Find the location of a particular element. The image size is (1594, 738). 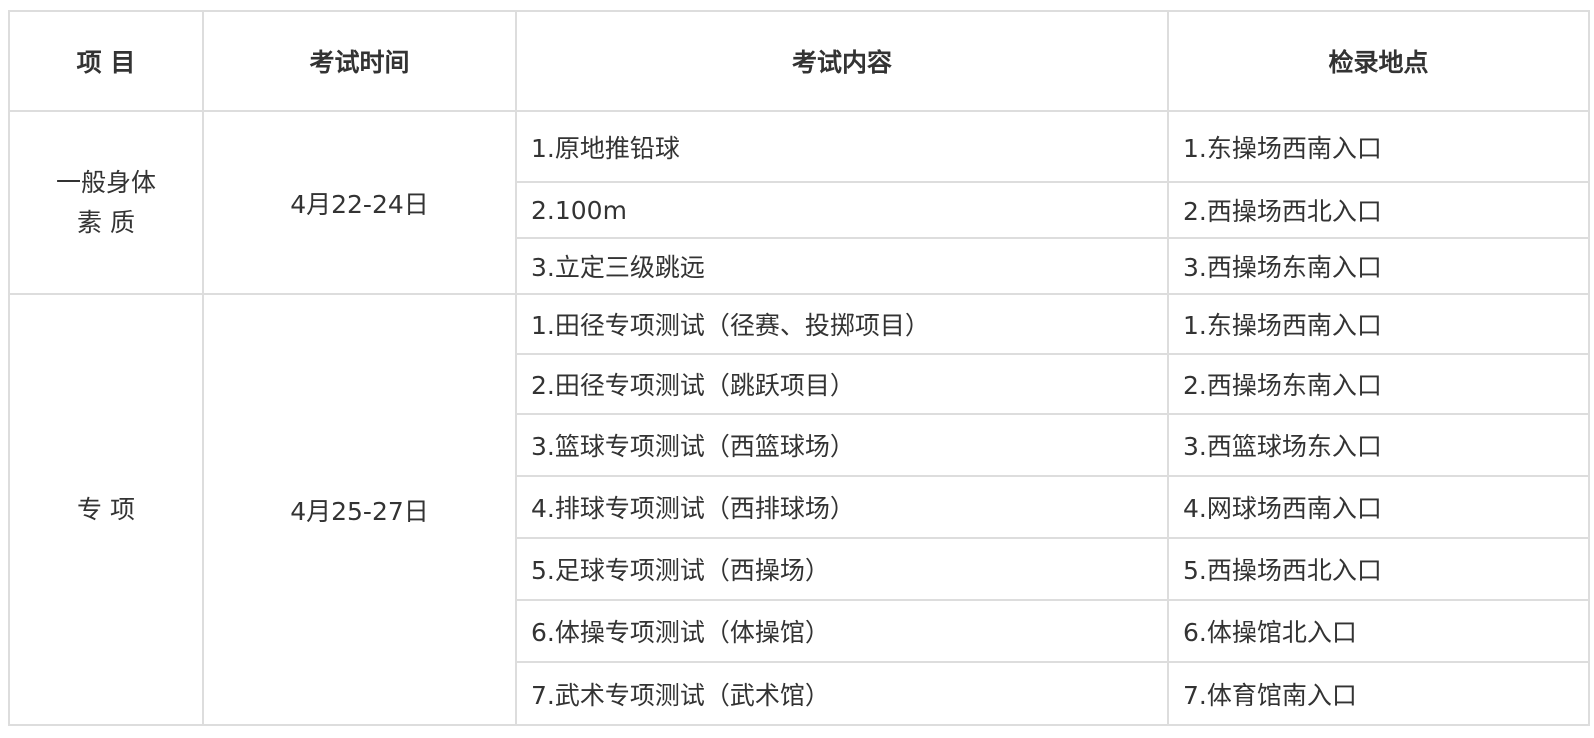

table-row: 5.足球专项测试（西操场） 5.西操场西北入口 is located at coordinates (799, 569).